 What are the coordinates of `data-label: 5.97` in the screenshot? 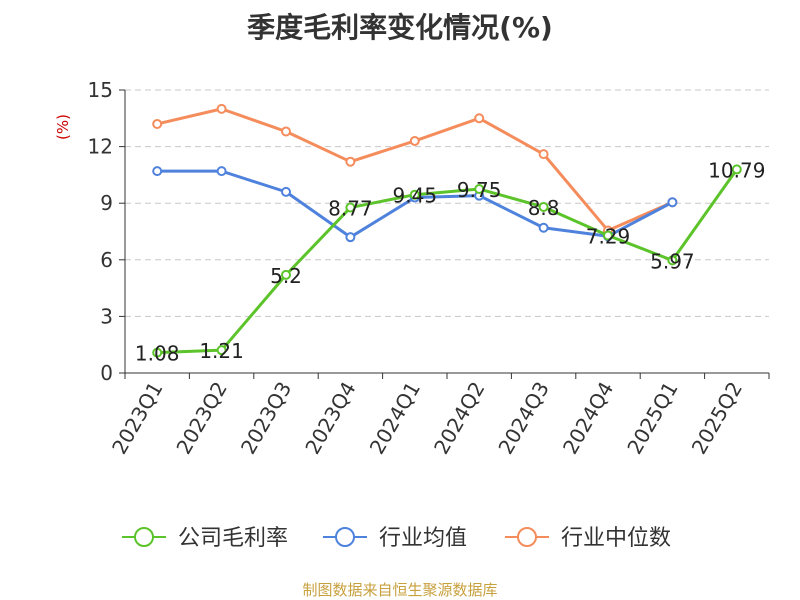 It's located at (672, 261).